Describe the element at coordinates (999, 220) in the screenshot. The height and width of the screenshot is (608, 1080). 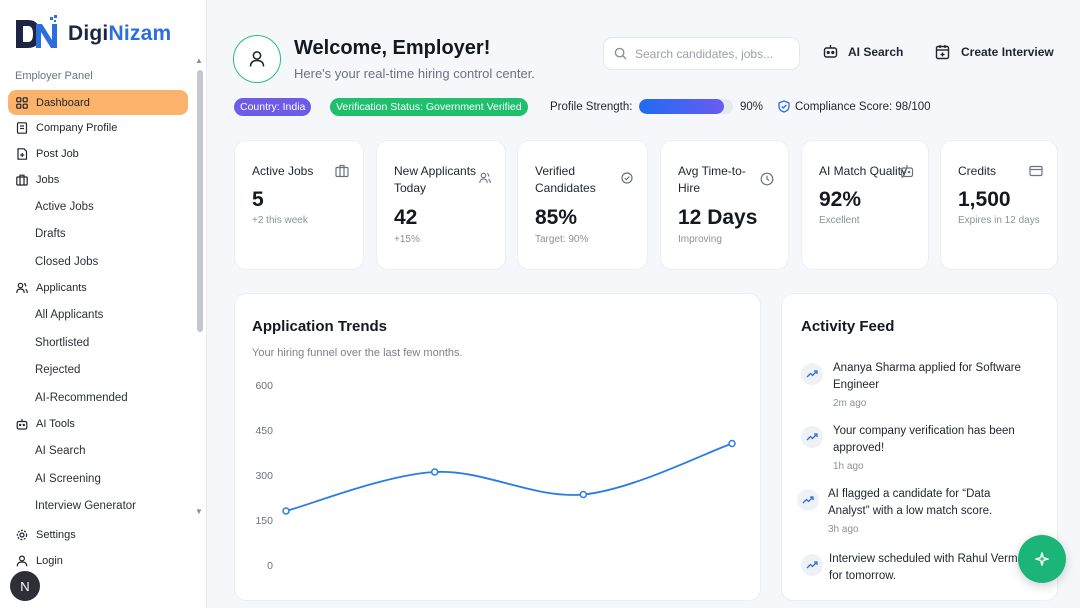
I see `stat-sub: Expires in 12 days` at that location.